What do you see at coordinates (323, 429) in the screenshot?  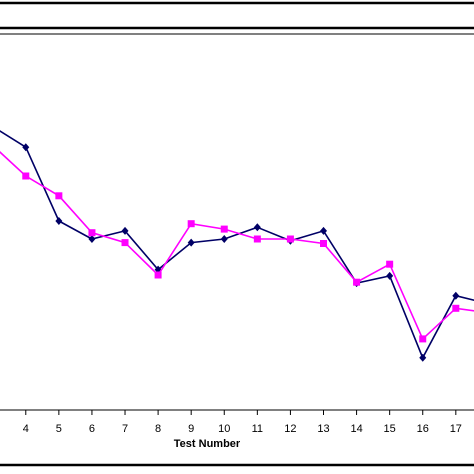 I see `x-tick-label: 13` at bounding box center [323, 429].